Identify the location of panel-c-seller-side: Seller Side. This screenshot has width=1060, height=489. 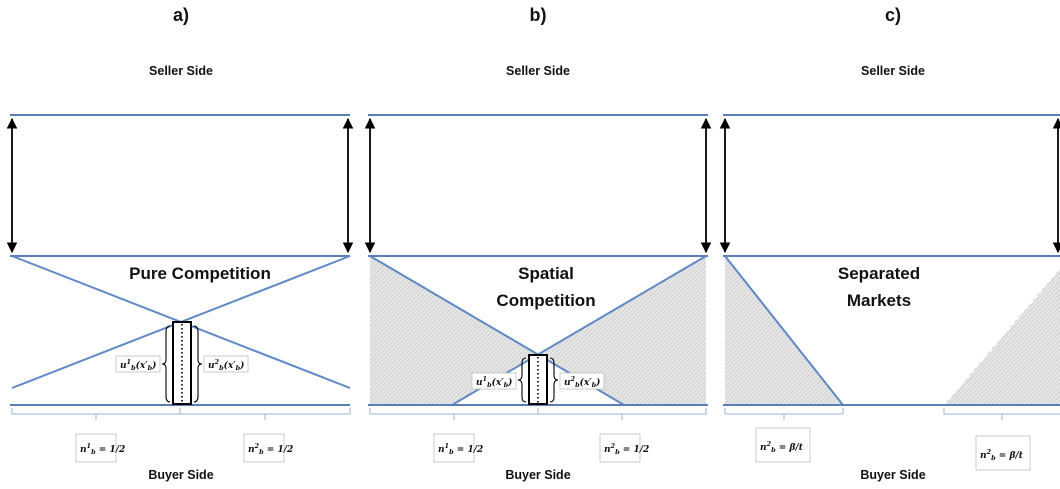
(893, 71).